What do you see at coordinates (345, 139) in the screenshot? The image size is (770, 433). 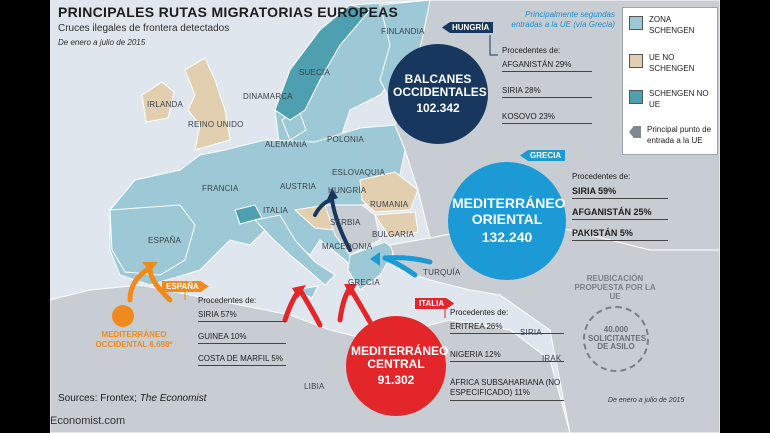 I see `label-polonia: POLONIA` at bounding box center [345, 139].